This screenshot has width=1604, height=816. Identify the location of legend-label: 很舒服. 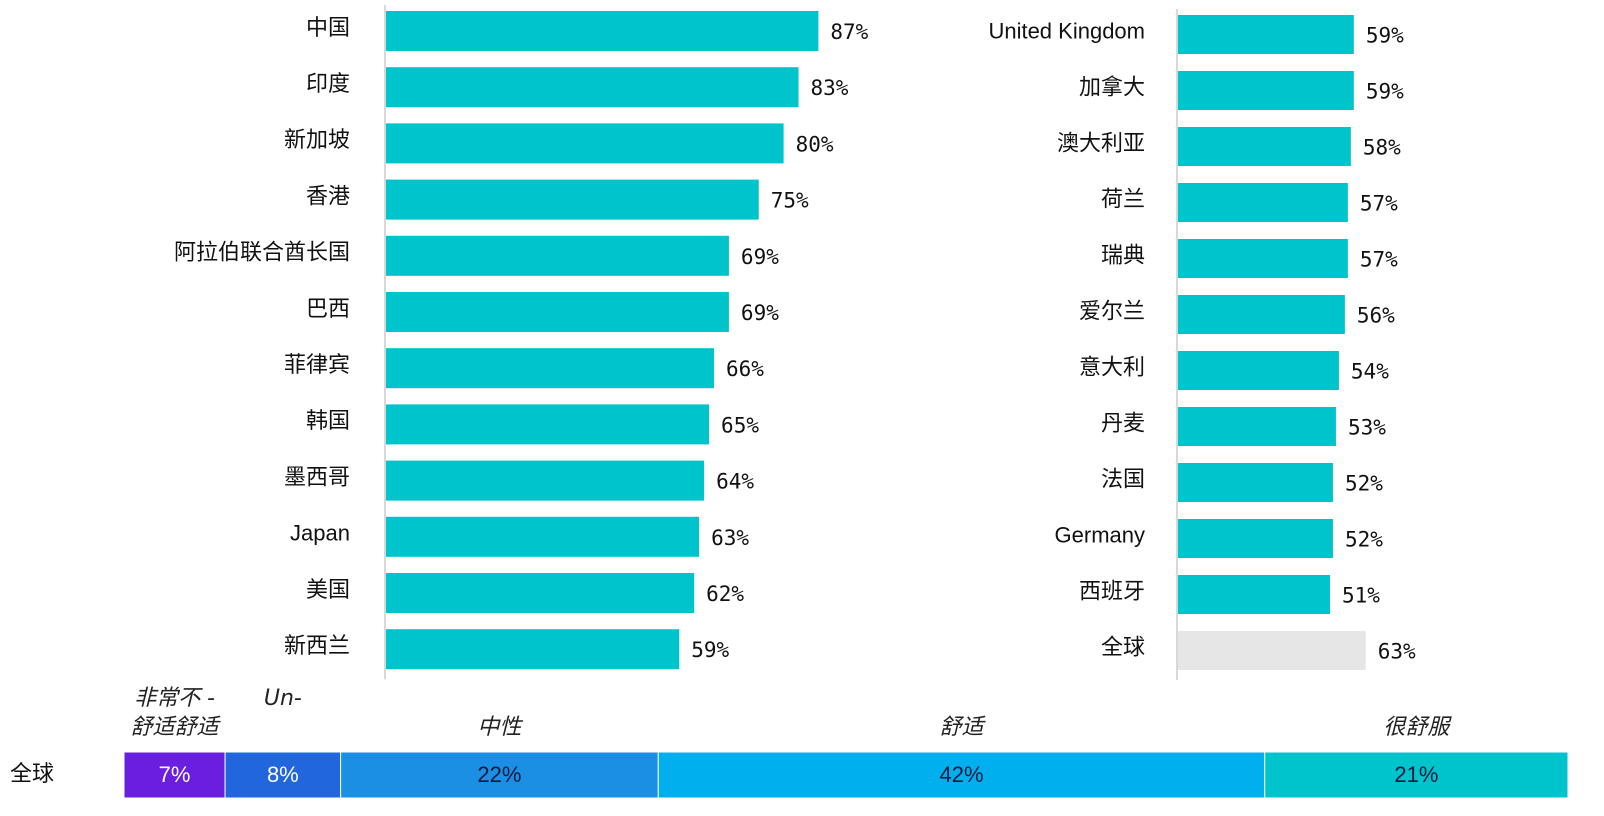
(1417, 727).